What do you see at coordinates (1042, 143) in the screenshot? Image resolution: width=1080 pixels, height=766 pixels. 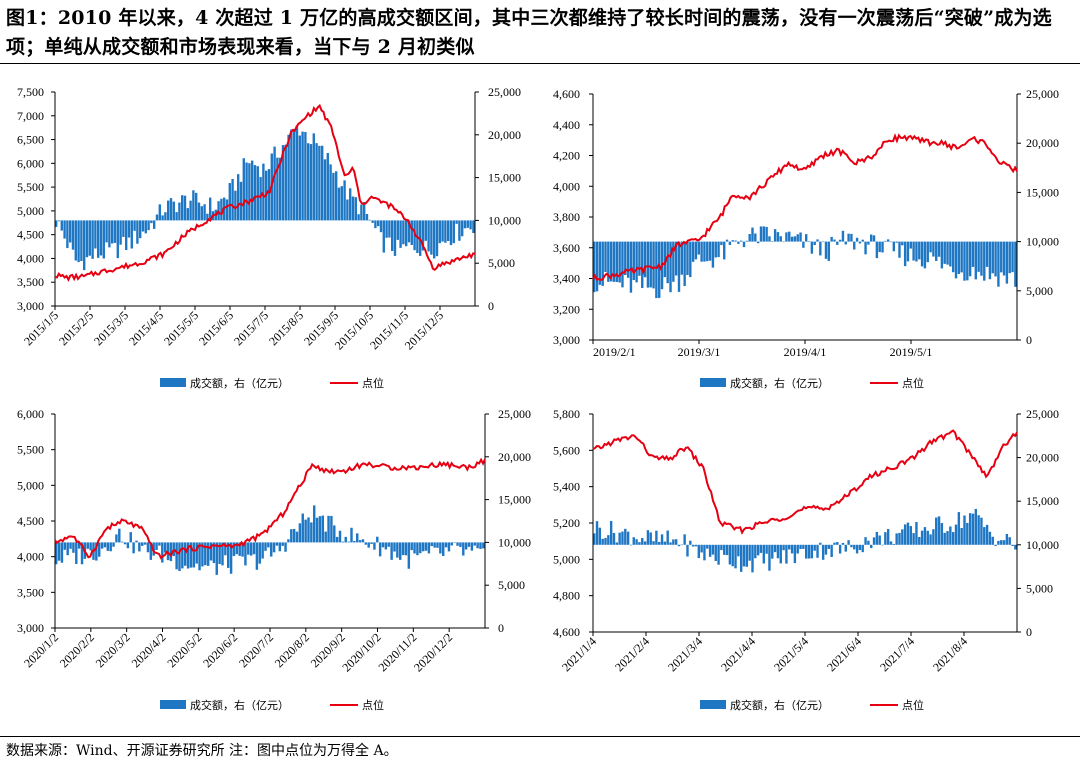 I see `right-tick-label: 20,000` at bounding box center [1042, 143].